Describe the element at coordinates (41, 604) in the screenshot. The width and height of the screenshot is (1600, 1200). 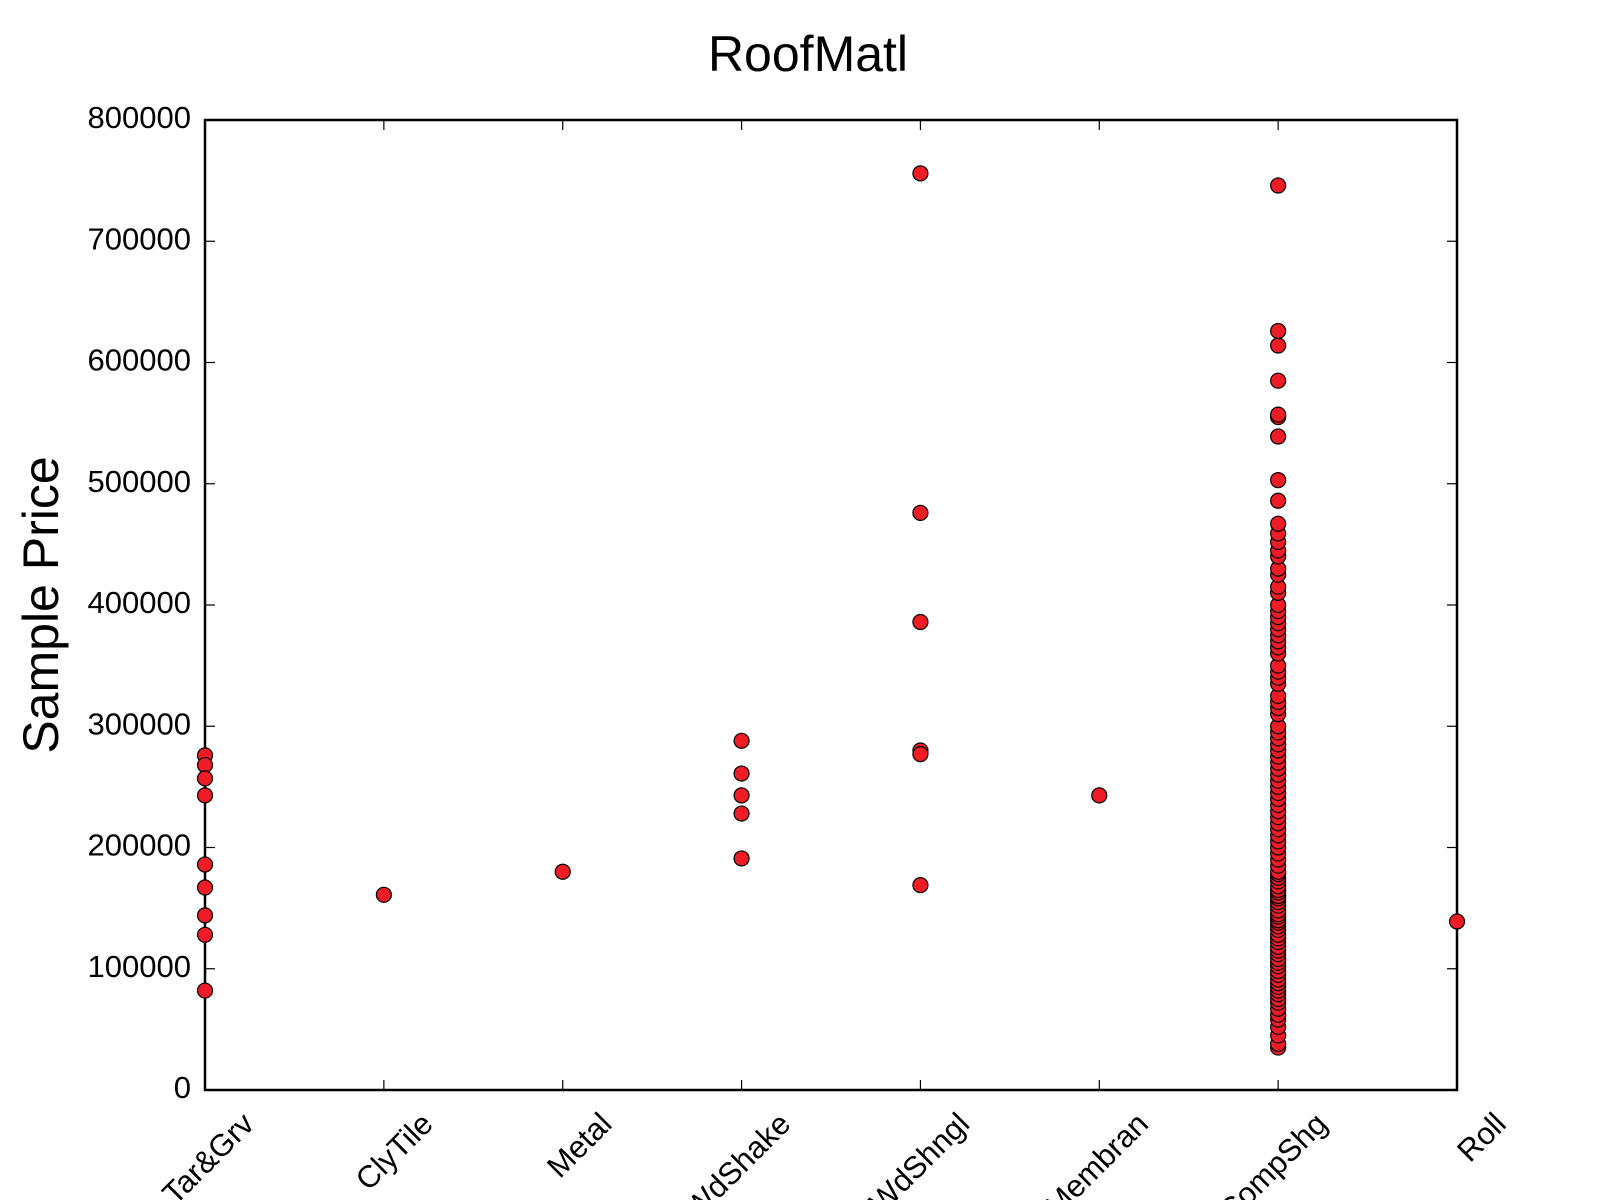
I see `y-axis-label: Sample Price` at that location.